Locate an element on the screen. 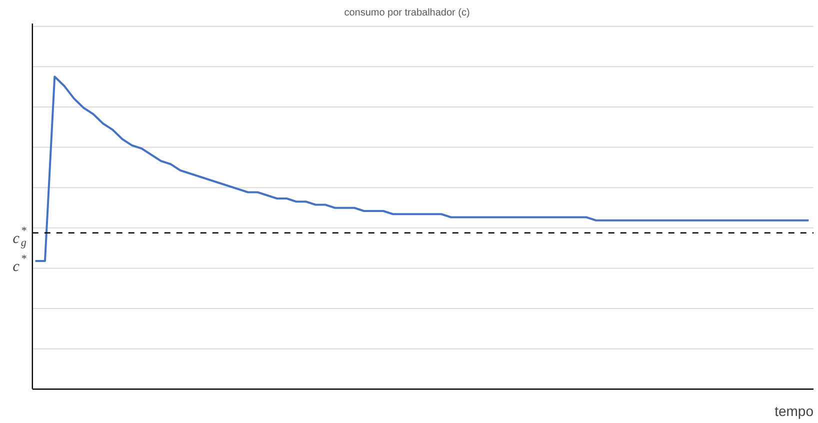 This screenshot has height=423, width=818. x-axis-title: tempo is located at coordinates (794, 411).